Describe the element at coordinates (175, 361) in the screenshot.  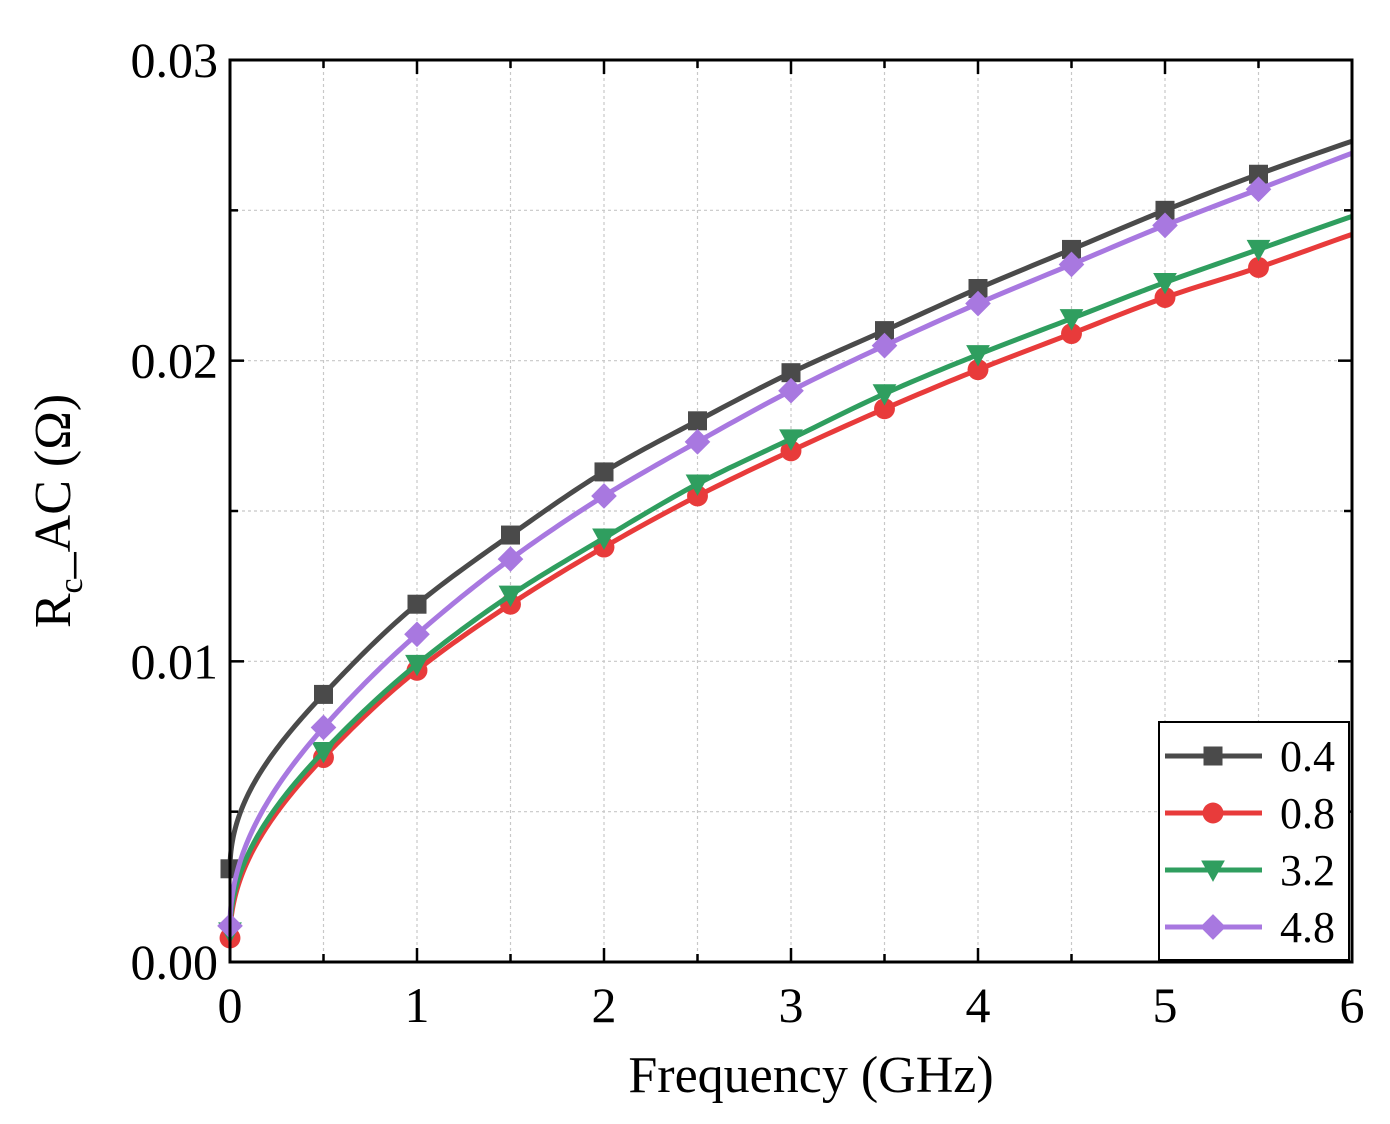
I see `y-tick-label: 0.02` at that location.